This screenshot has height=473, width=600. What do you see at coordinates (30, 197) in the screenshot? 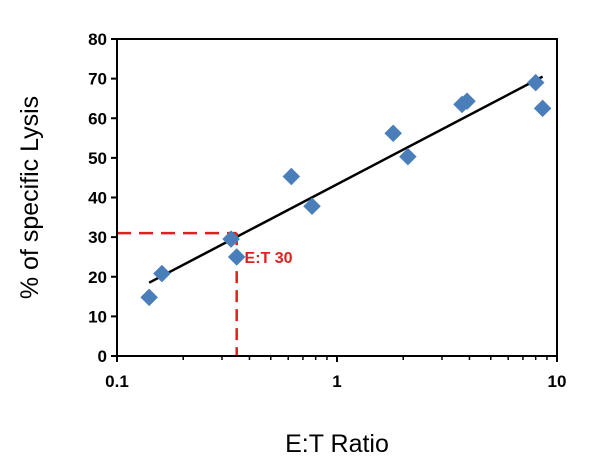
I see `y-axis-title: % of specific Lysis` at bounding box center [30, 197].